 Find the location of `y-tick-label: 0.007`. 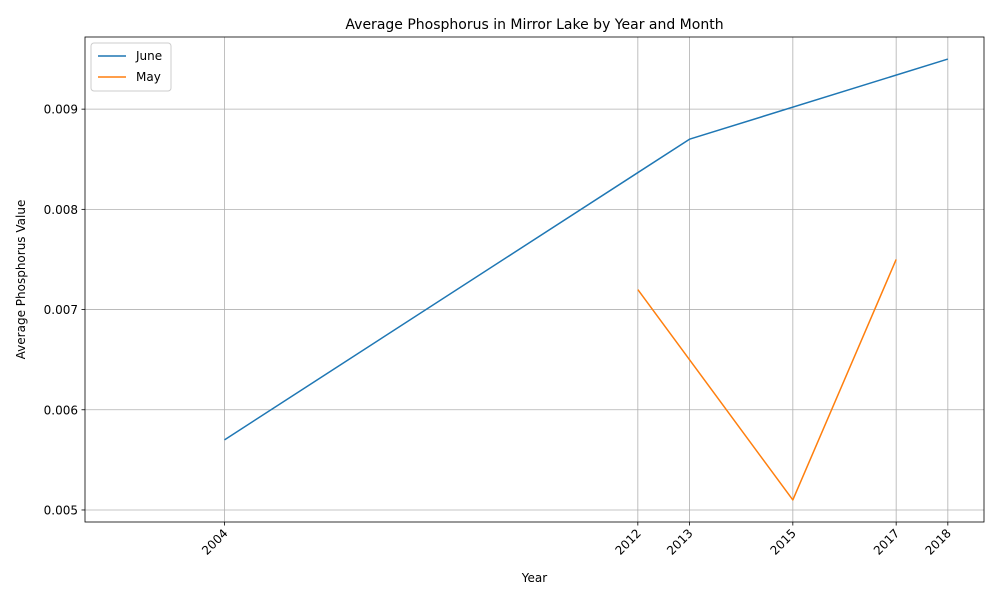

y-tick-label: 0.007 is located at coordinates (61, 310).